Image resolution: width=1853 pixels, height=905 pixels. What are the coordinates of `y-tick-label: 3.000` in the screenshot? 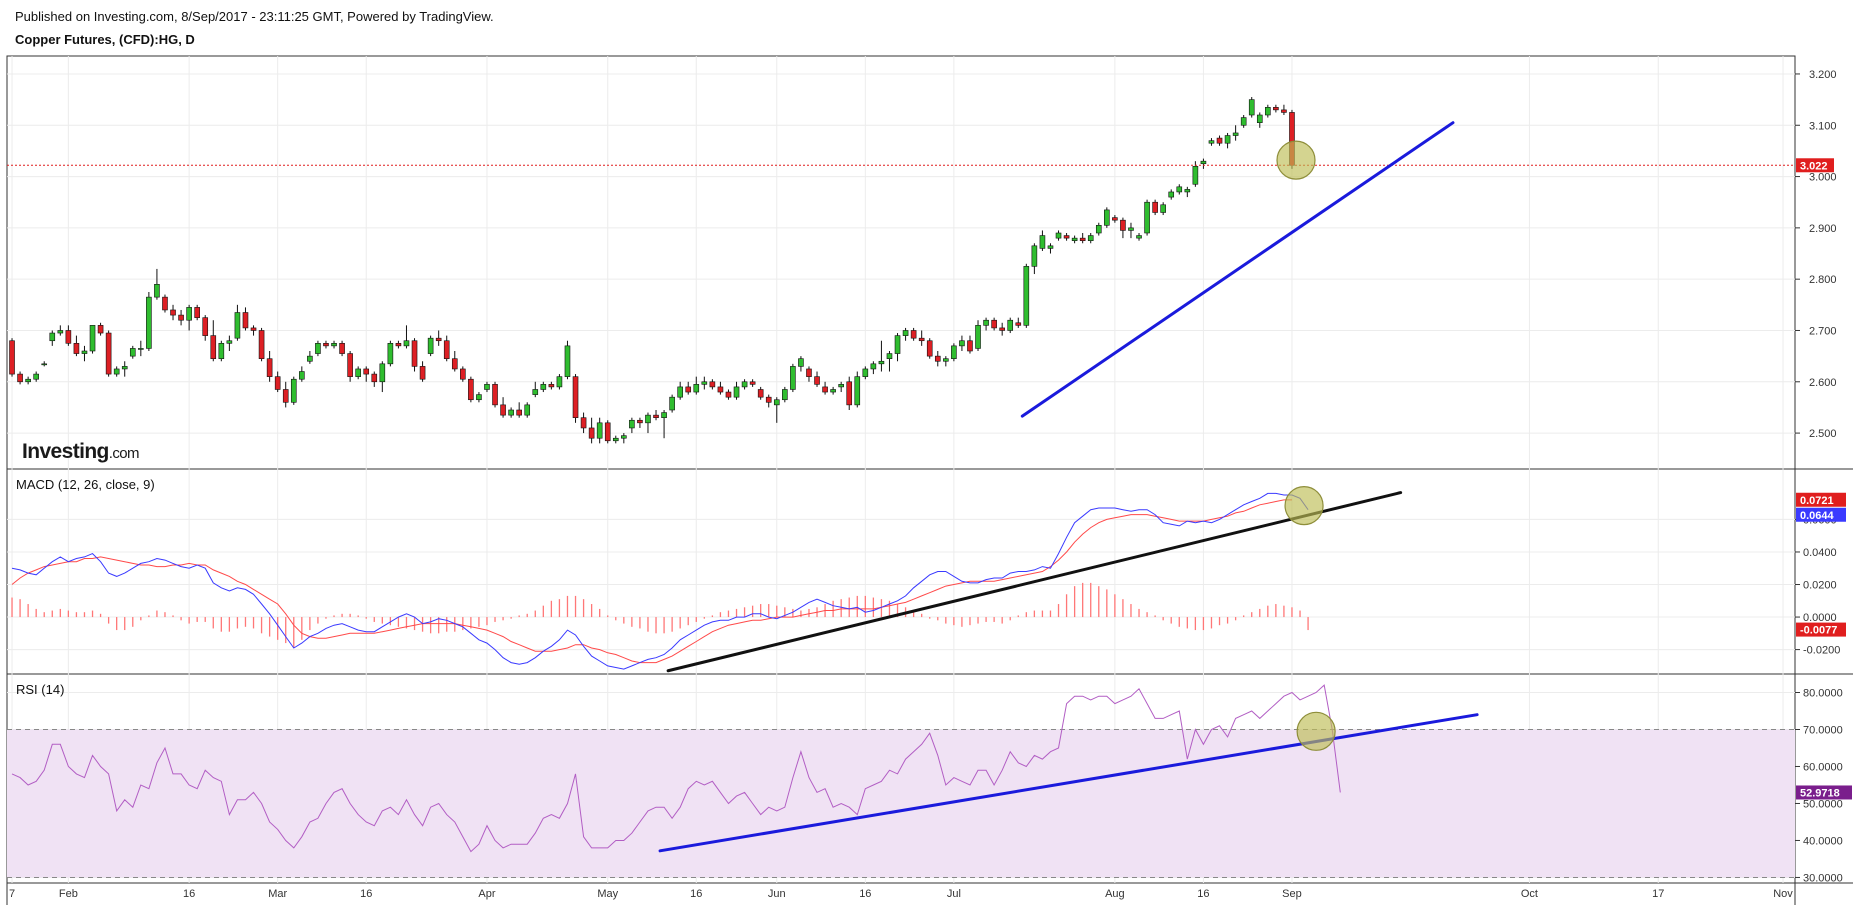 It's located at (1823, 178).